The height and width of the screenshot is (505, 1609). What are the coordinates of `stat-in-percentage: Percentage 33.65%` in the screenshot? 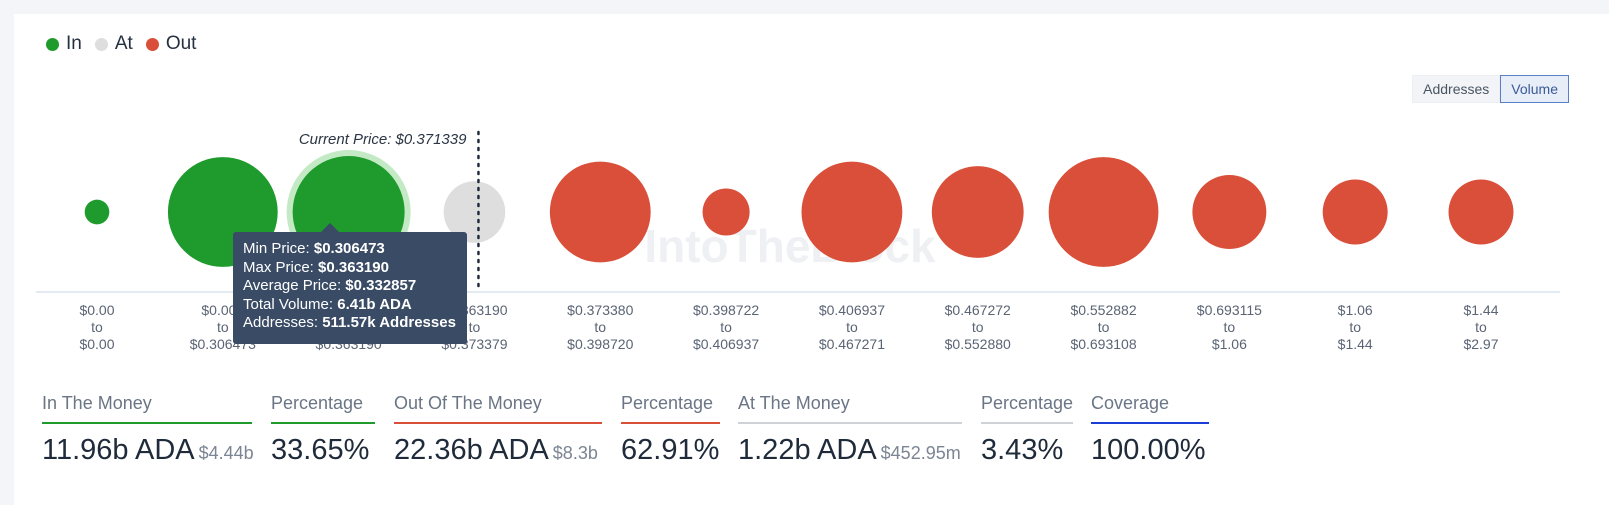 It's located at (323, 430).